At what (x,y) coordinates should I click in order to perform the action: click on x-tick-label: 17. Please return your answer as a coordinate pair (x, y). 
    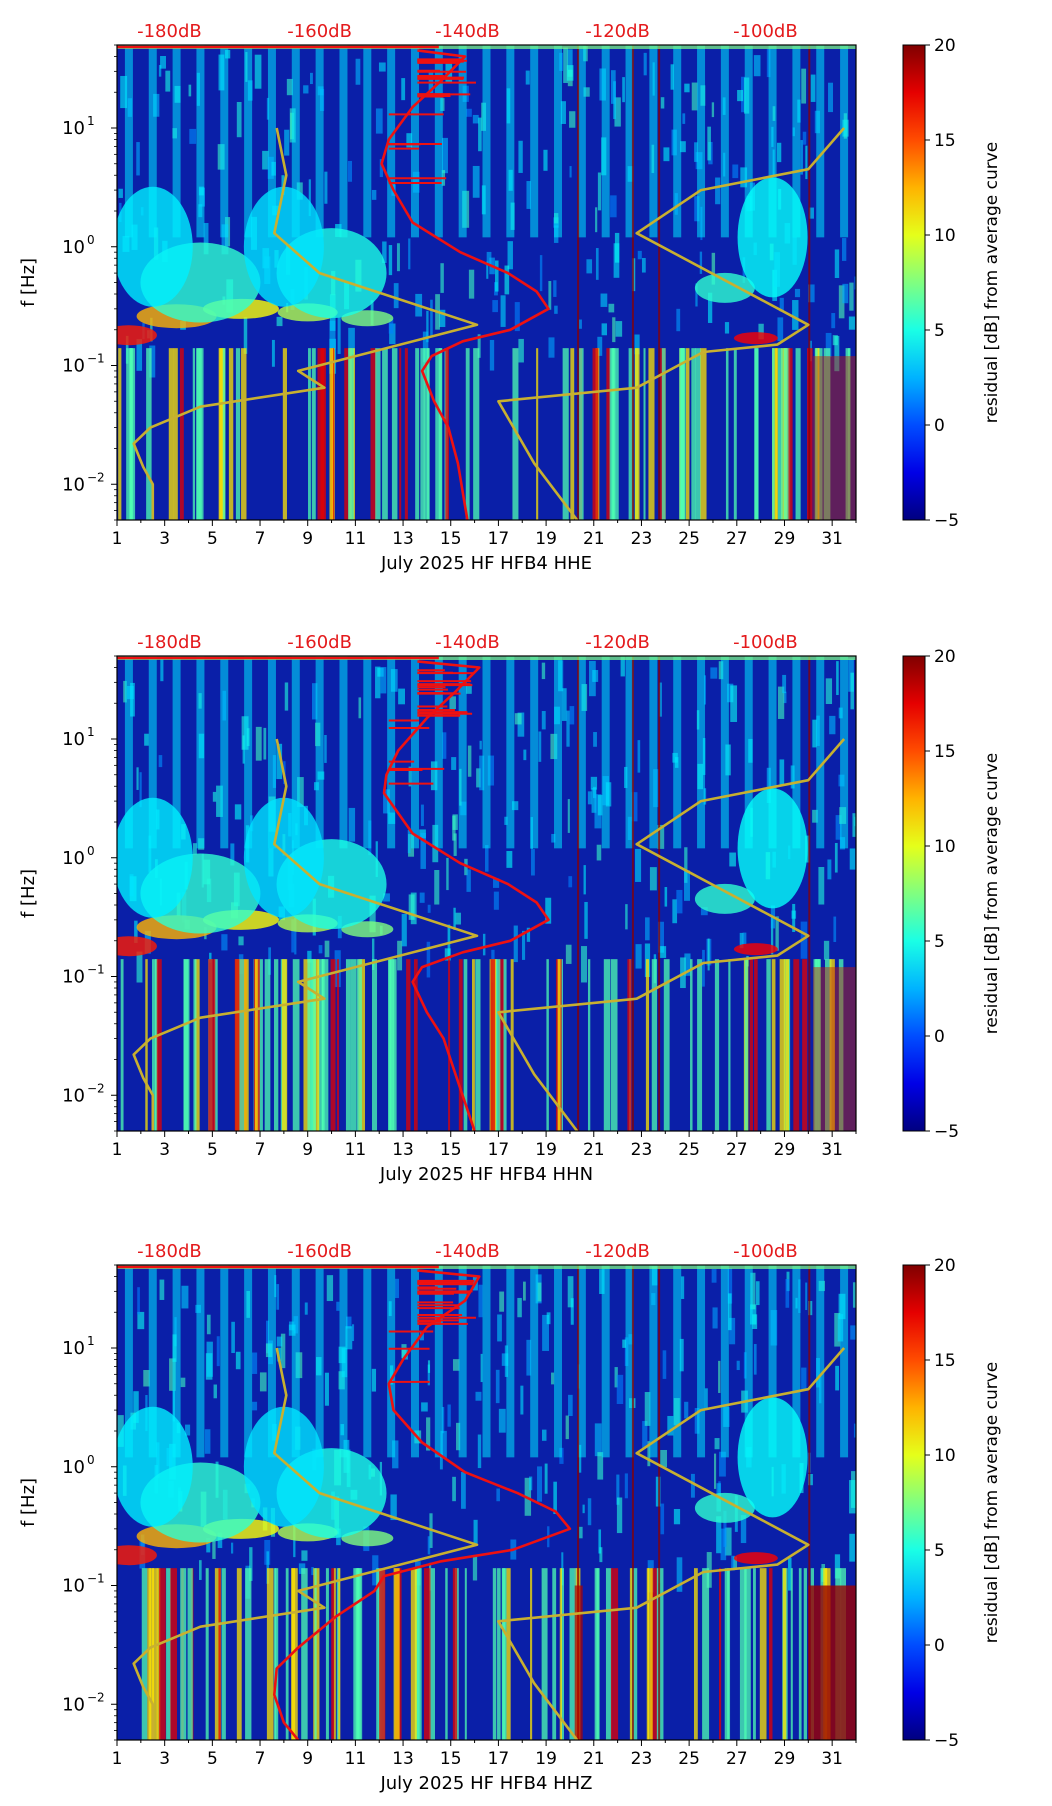
    Looking at the image, I should click on (499, 1150).